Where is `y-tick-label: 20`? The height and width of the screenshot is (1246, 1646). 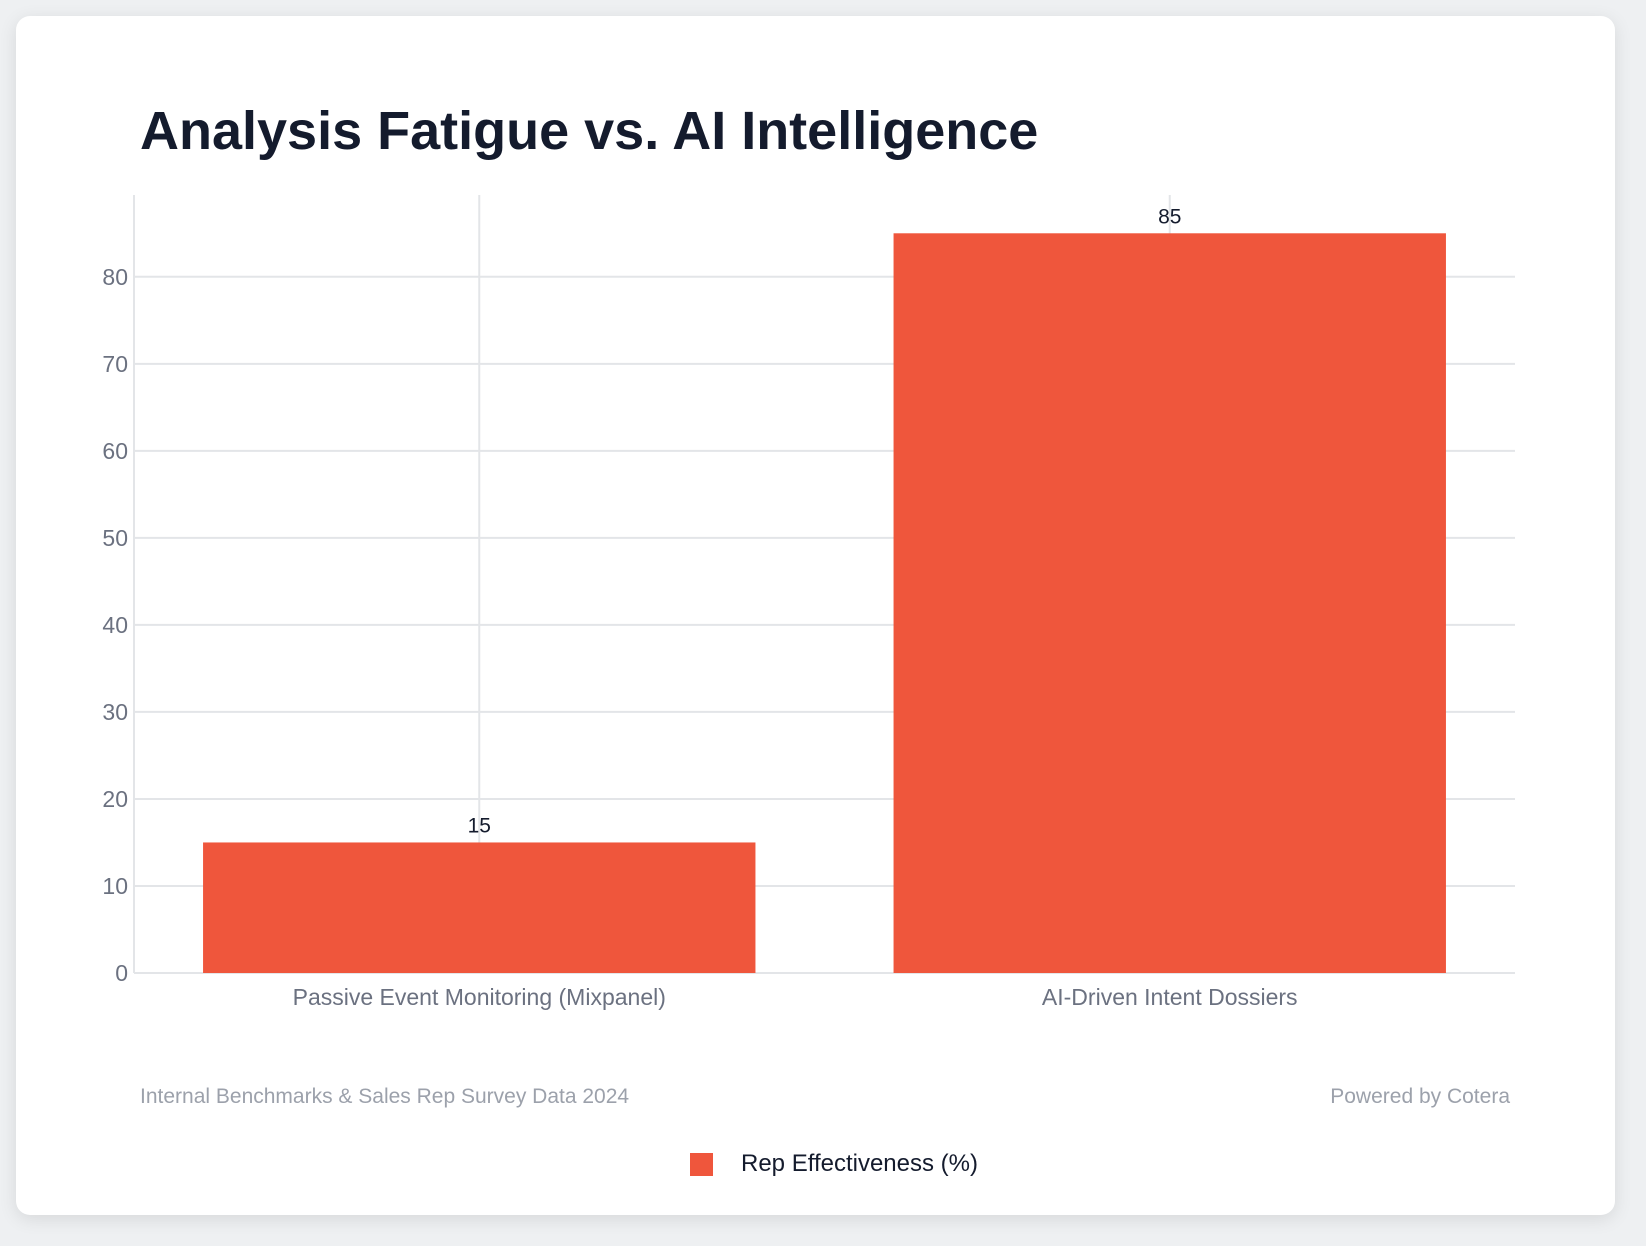
y-tick-label: 20 is located at coordinates (115, 799).